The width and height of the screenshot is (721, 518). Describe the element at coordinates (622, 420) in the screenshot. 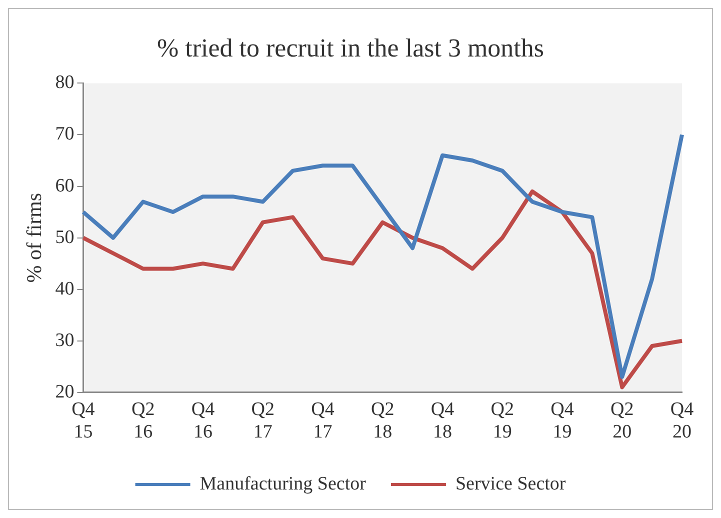

I see `x-tick-label: Q2 20` at that location.